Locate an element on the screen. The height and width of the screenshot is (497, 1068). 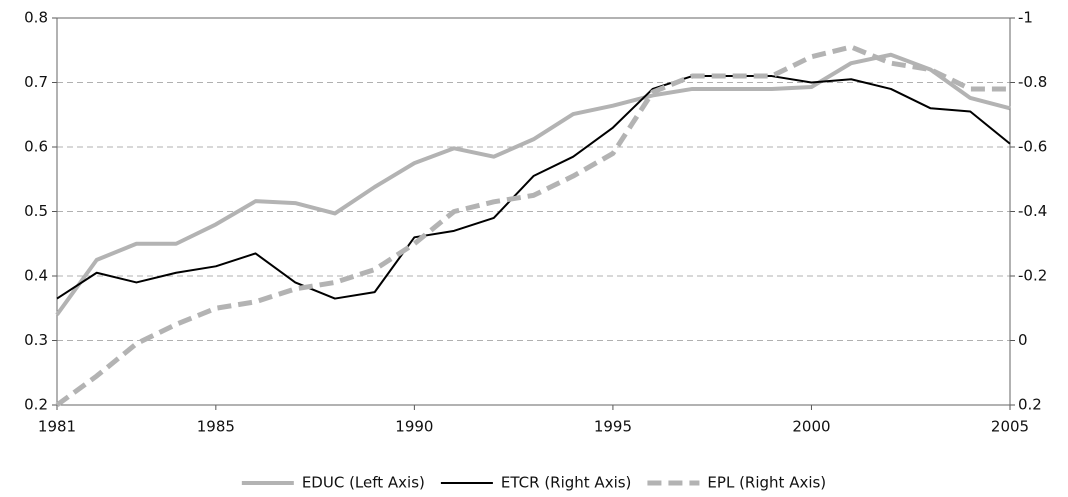
y2-tick-label: -0.8 is located at coordinates (1032, 82).